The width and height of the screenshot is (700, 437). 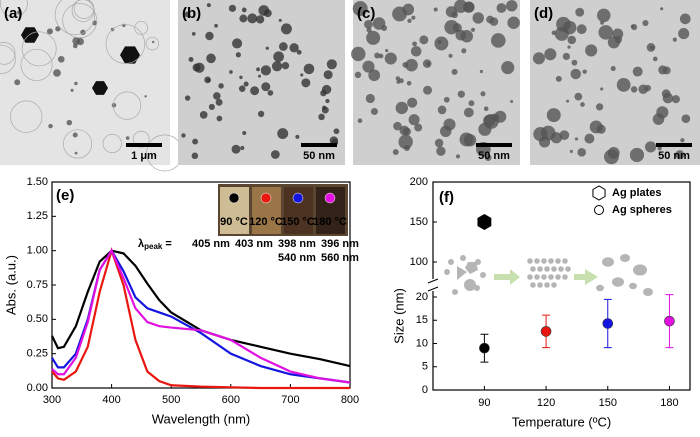 I want to click on x-tick-label: 90, so click(x=484, y=403).